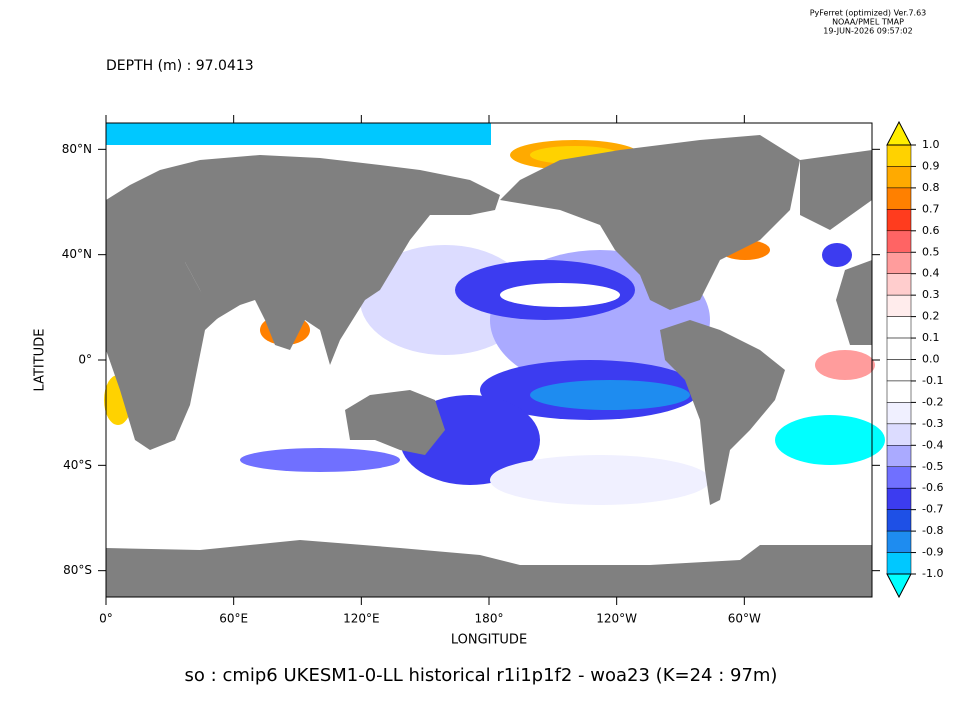 The image size is (961, 724). Describe the element at coordinates (932, 401) in the screenshot. I see `colorbar-label: -0.2` at that location.